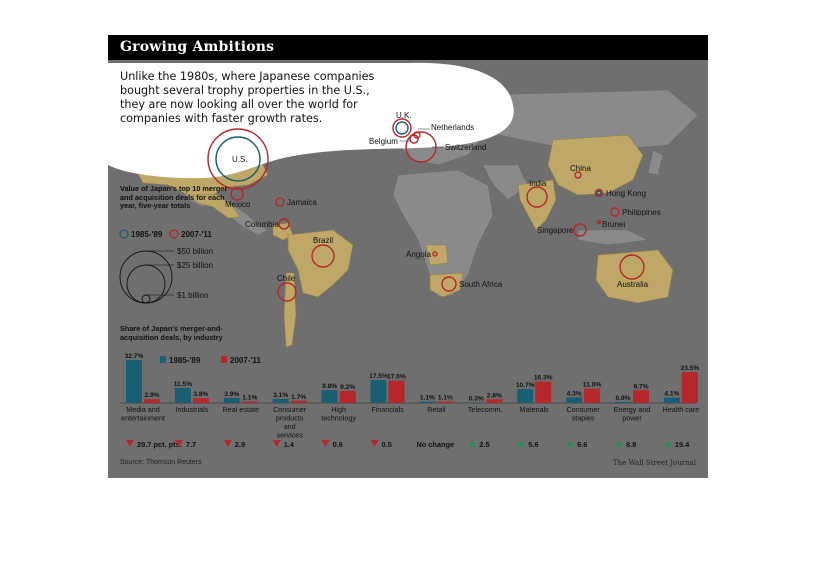 Image resolution: width=816 pixels, height=572 pixels. What do you see at coordinates (185, 360) in the screenshot?
I see `bar-legend-label-1985: 1985-'89` at bounding box center [185, 360].